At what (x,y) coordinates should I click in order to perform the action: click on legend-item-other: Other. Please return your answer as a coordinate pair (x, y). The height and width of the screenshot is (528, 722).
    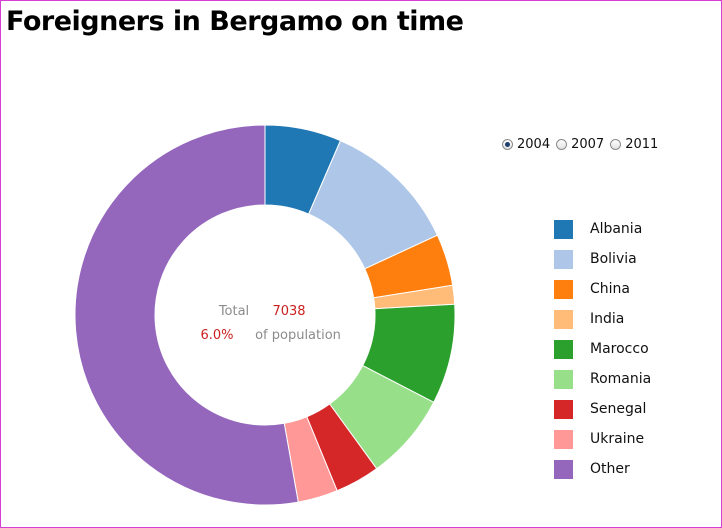
    Looking at the image, I should click on (602, 469).